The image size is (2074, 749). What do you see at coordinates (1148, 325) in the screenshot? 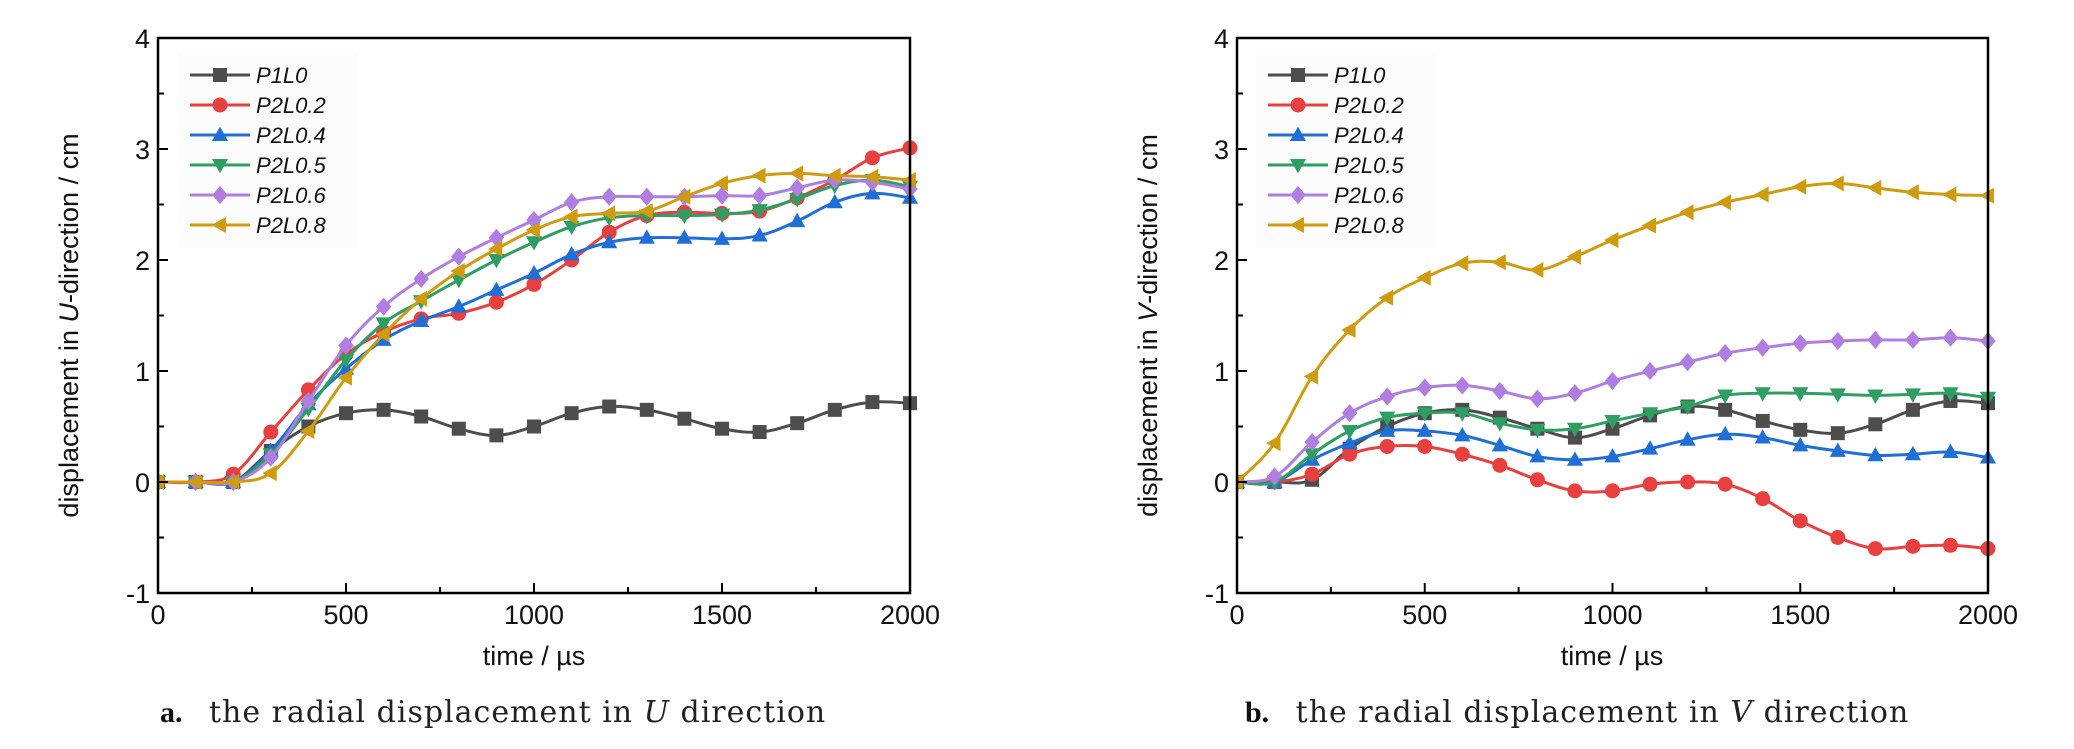
I see `y-axis-title-b: displacement in V-direction / cm` at bounding box center [1148, 325].